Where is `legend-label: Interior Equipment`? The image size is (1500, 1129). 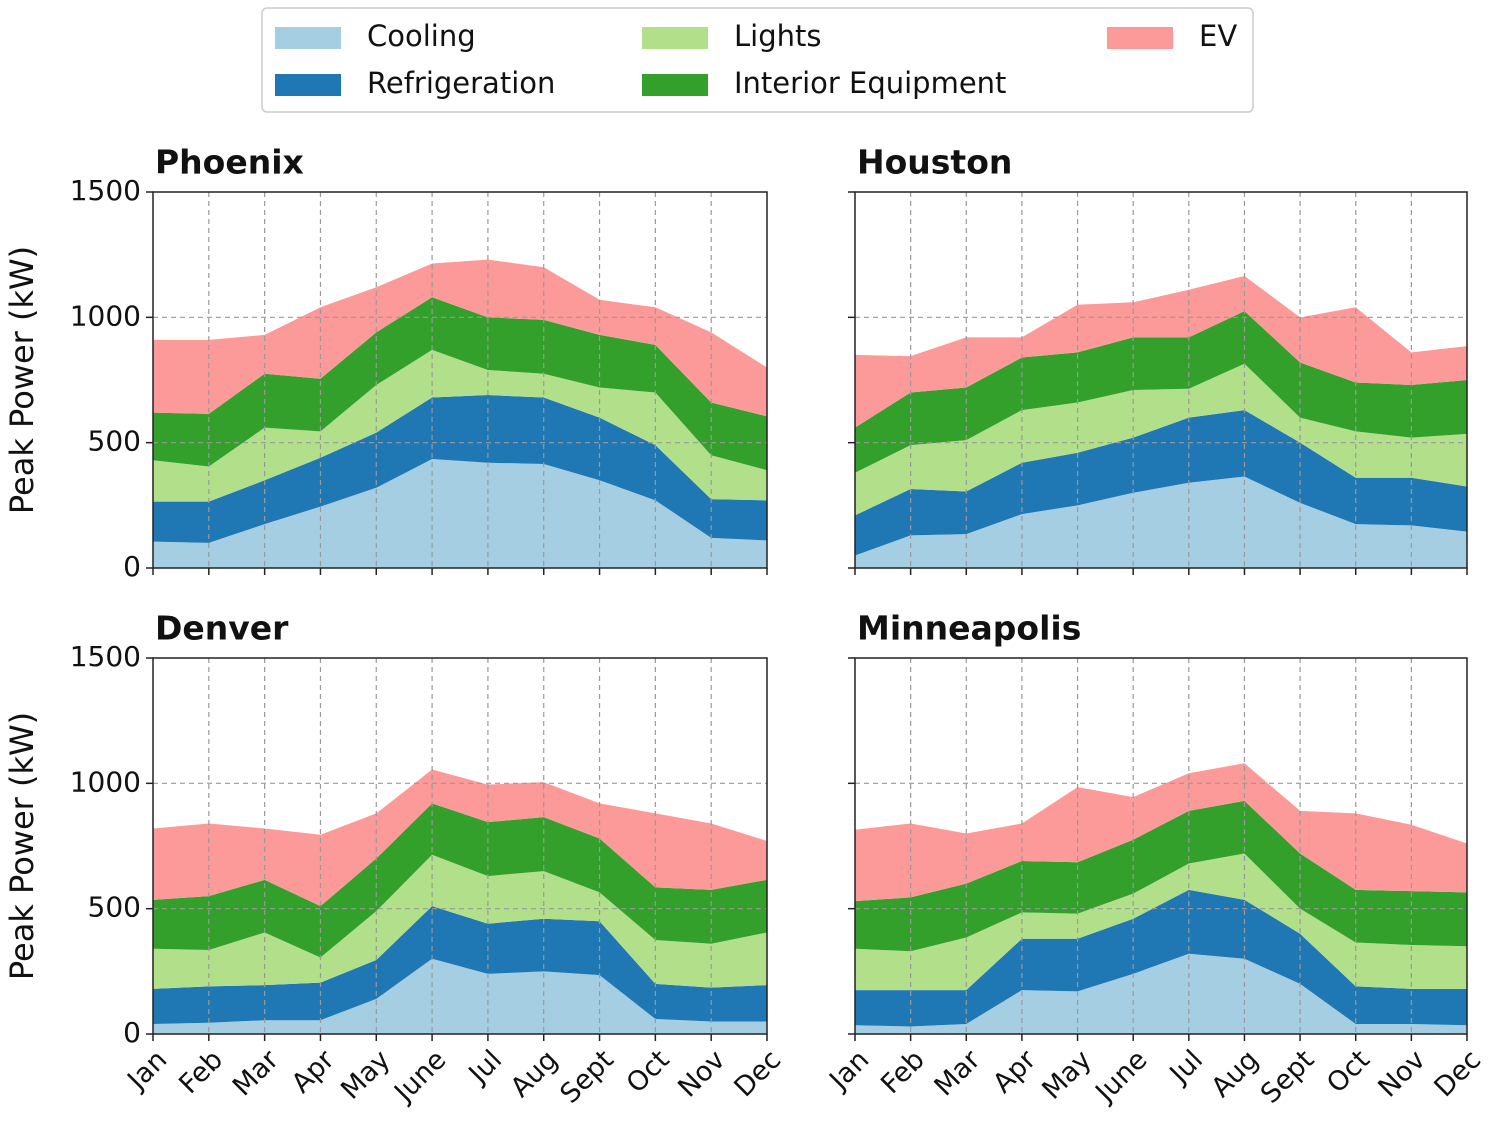
legend-label: Interior Equipment is located at coordinates (870, 83).